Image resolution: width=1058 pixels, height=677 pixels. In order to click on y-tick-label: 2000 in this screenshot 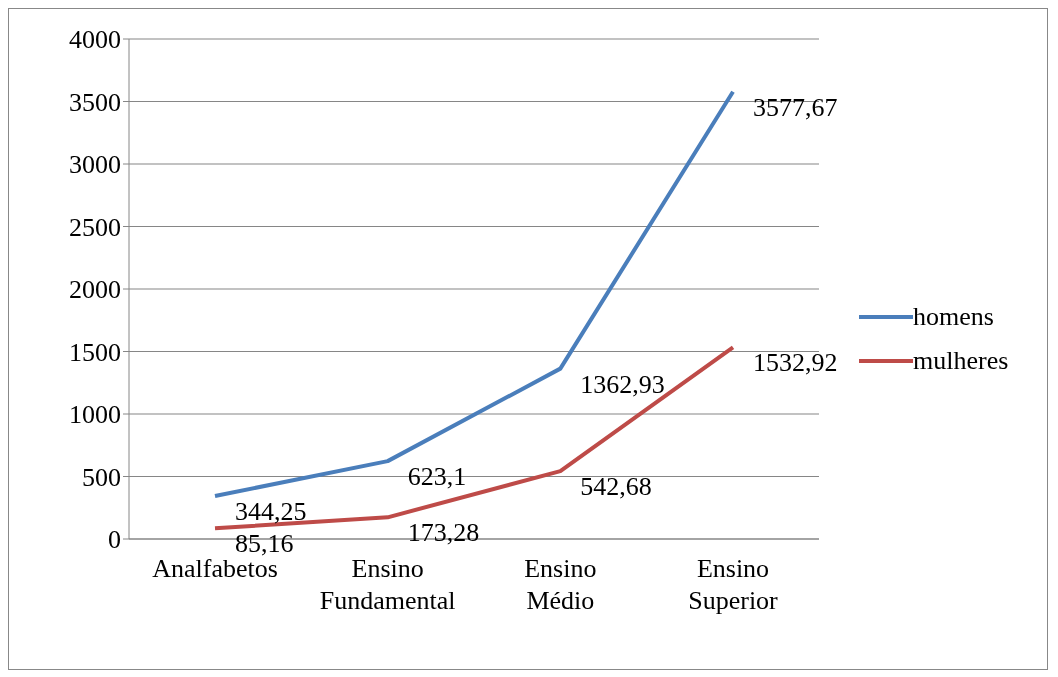, I will do `click(95, 290)`.